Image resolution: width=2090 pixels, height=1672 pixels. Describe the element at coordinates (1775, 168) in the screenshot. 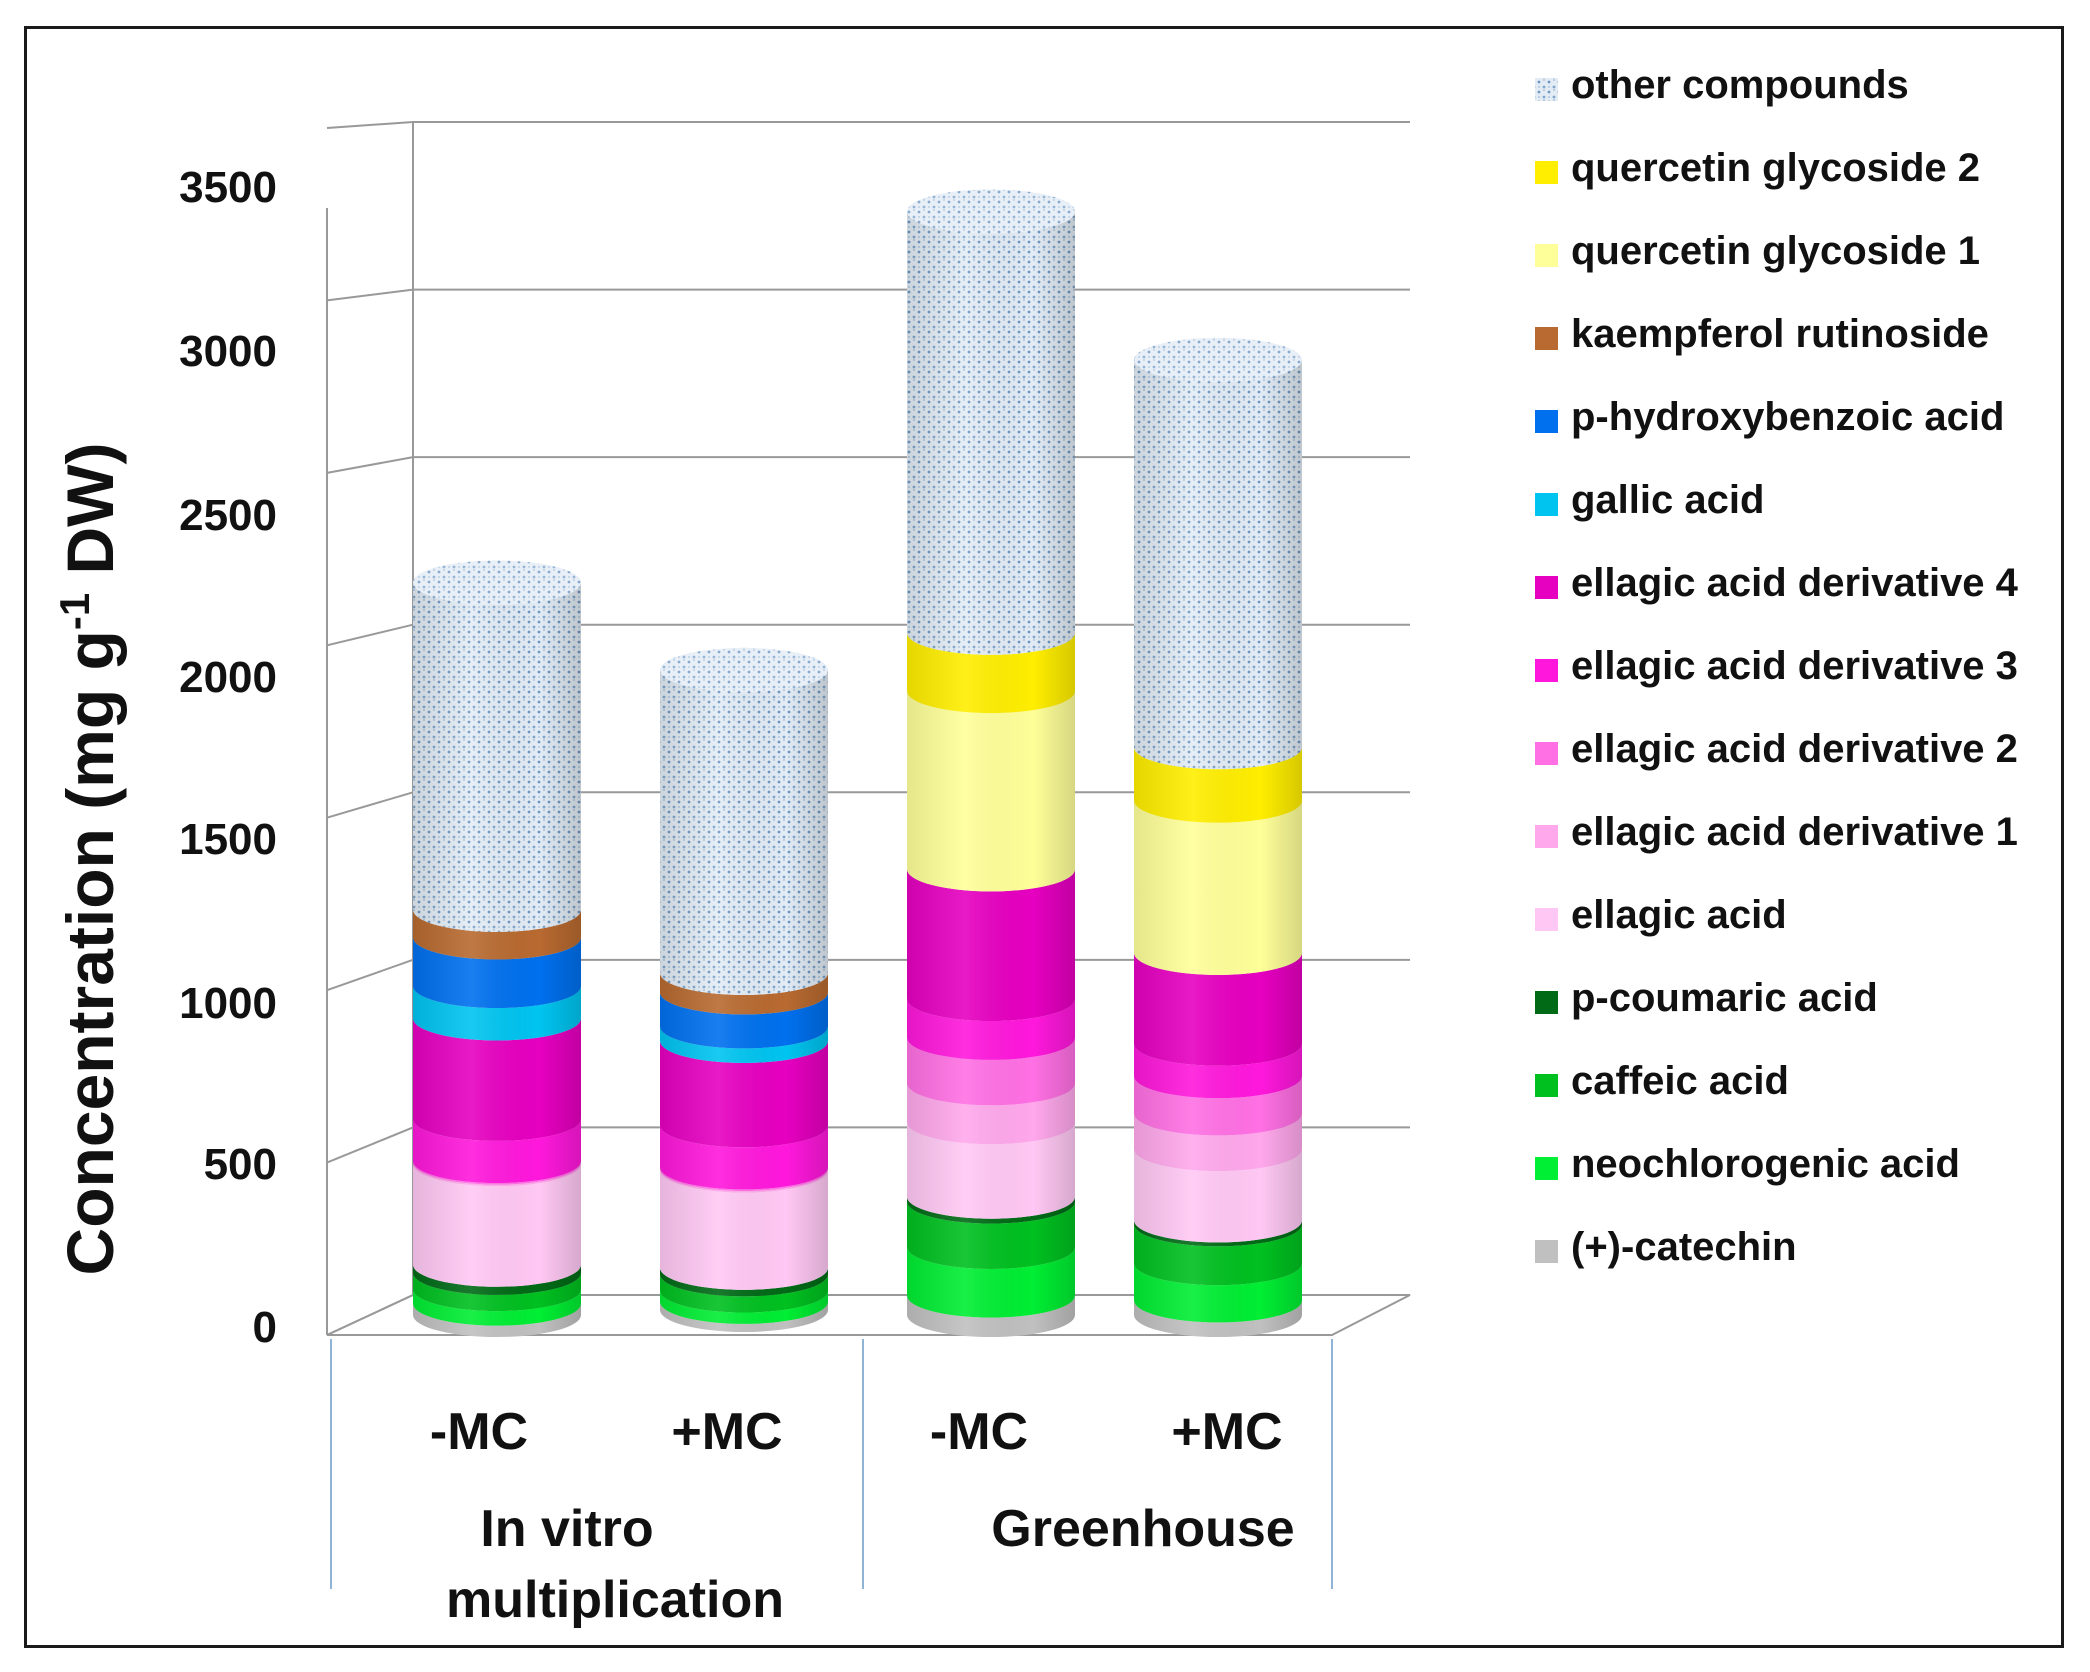

I see `legend-label-quercetin-glycoside-2: quercetin glycoside 2` at that location.